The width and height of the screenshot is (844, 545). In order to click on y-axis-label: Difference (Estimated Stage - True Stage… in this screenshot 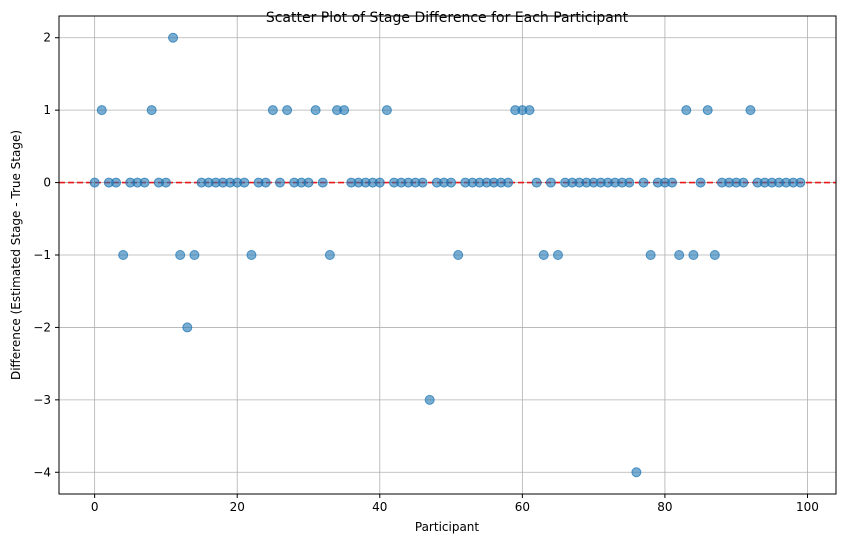, I will do `click(16, 255)`.